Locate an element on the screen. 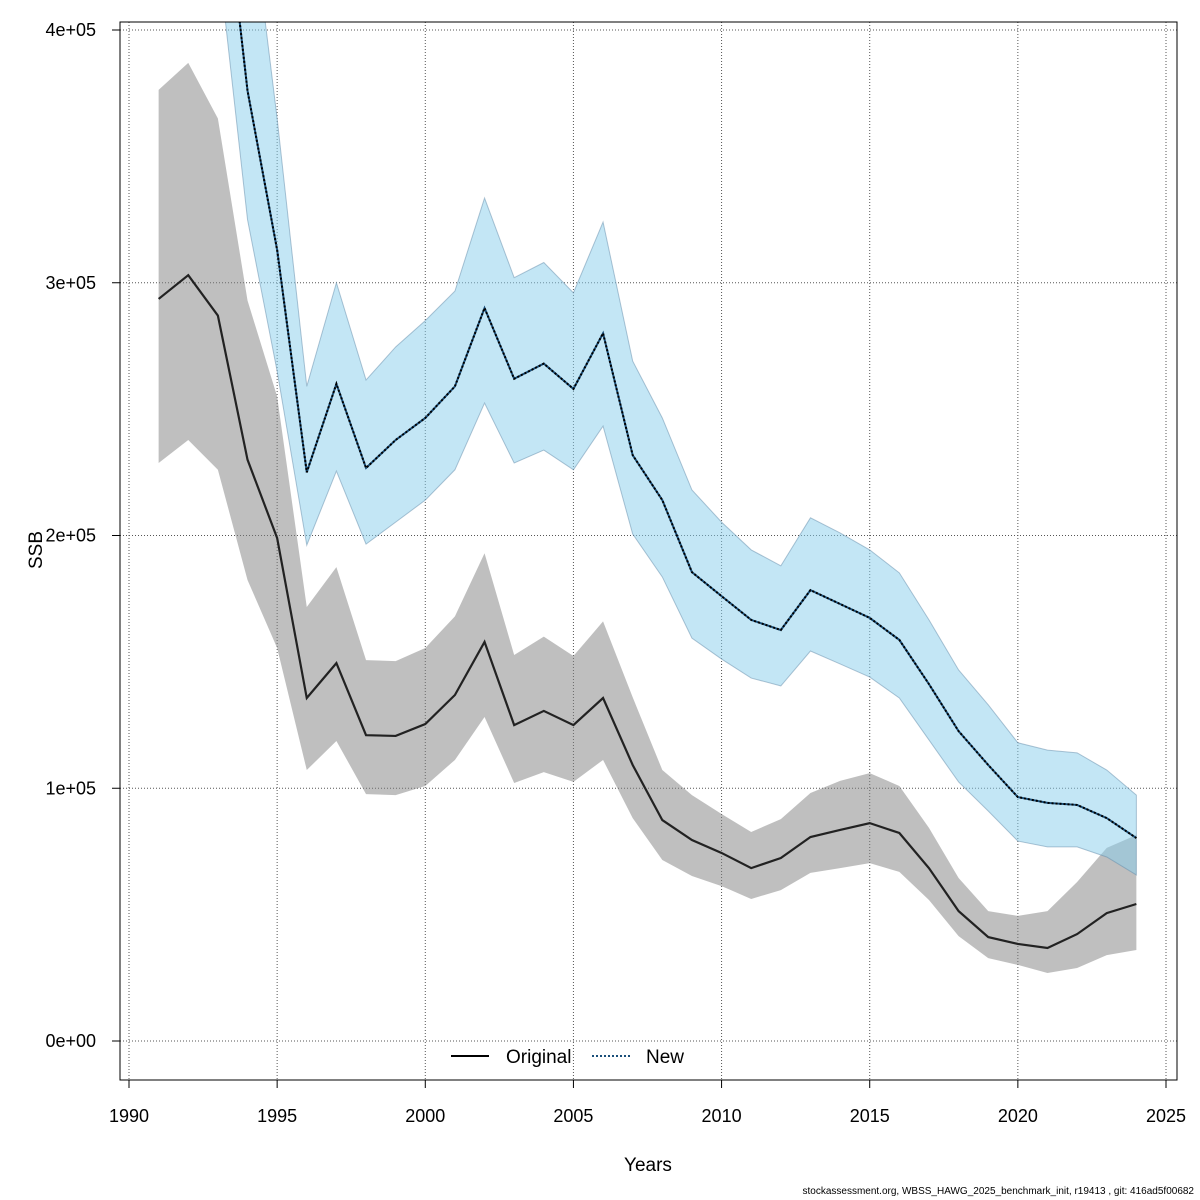  y-tick-label: 1e+05 is located at coordinates (70, 788).